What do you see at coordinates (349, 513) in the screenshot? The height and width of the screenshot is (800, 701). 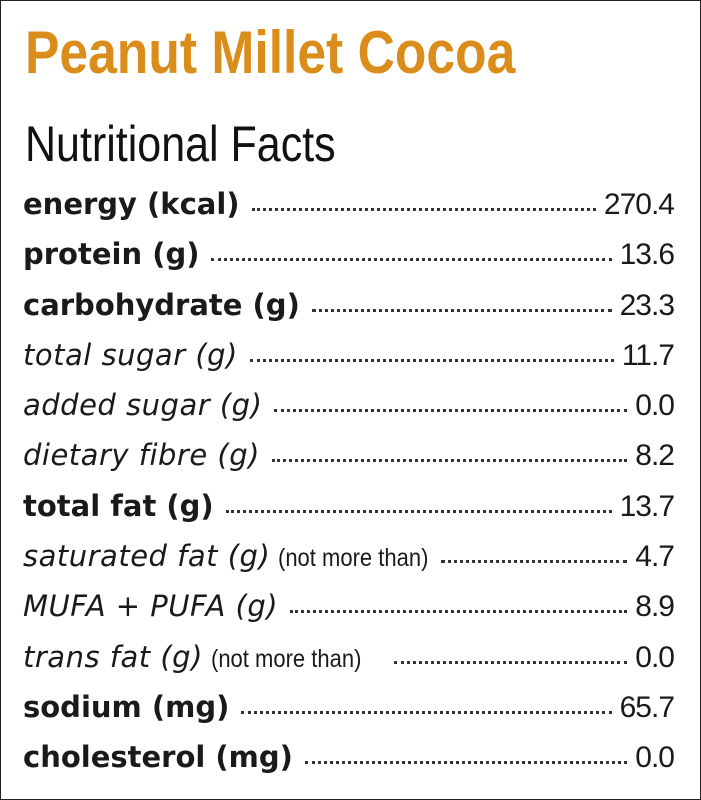 I see `nutrient-row: total fat (g) 13.7` at bounding box center [349, 513].